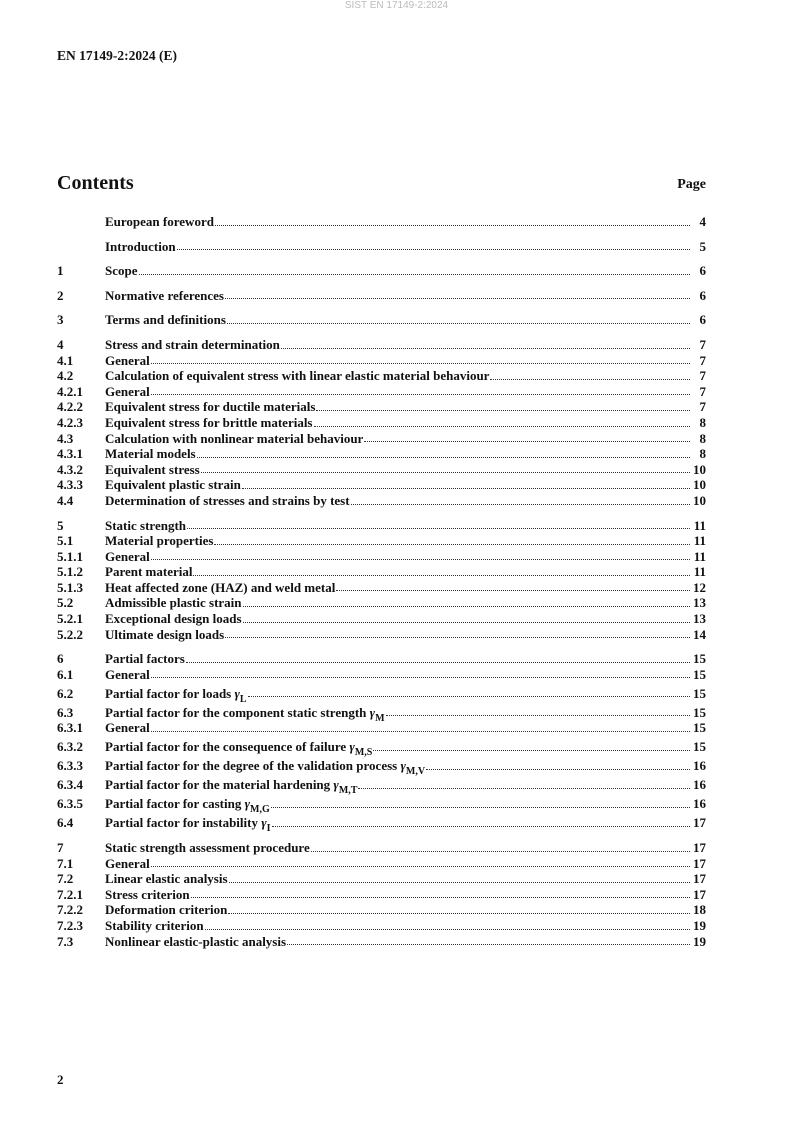 The image size is (793, 1122). What do you see at coordinates (381, 454) in the screenshot?
I see `toc-entry: 4.3.1 Material models 8` at bounding box center [381, 454].